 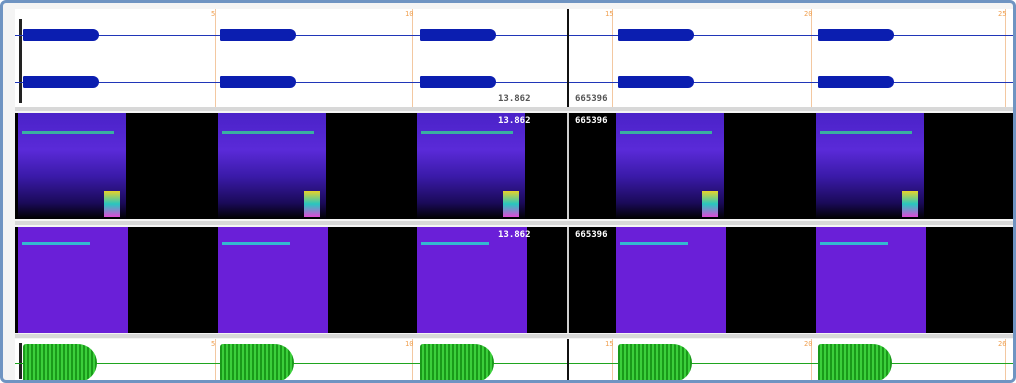 What do you see at coordinates (514, 363) in the screenshot?
I see `summary-baseline` at bounding box center [514, 363].